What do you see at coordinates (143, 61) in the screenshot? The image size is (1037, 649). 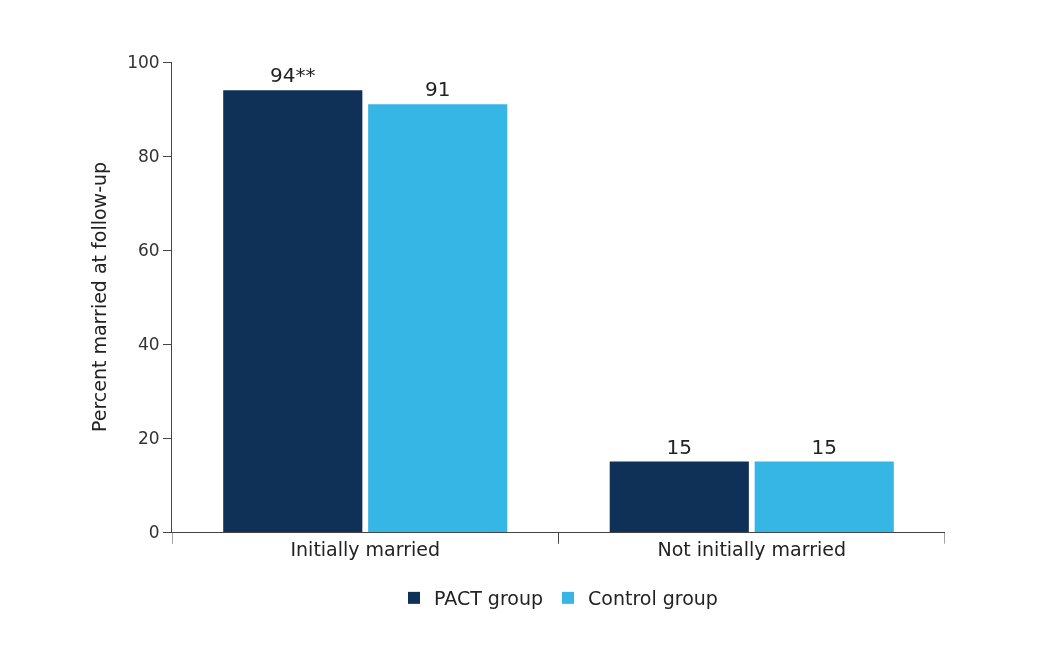 I see `y-tick-label: 100` at bounding box center [143, 61].